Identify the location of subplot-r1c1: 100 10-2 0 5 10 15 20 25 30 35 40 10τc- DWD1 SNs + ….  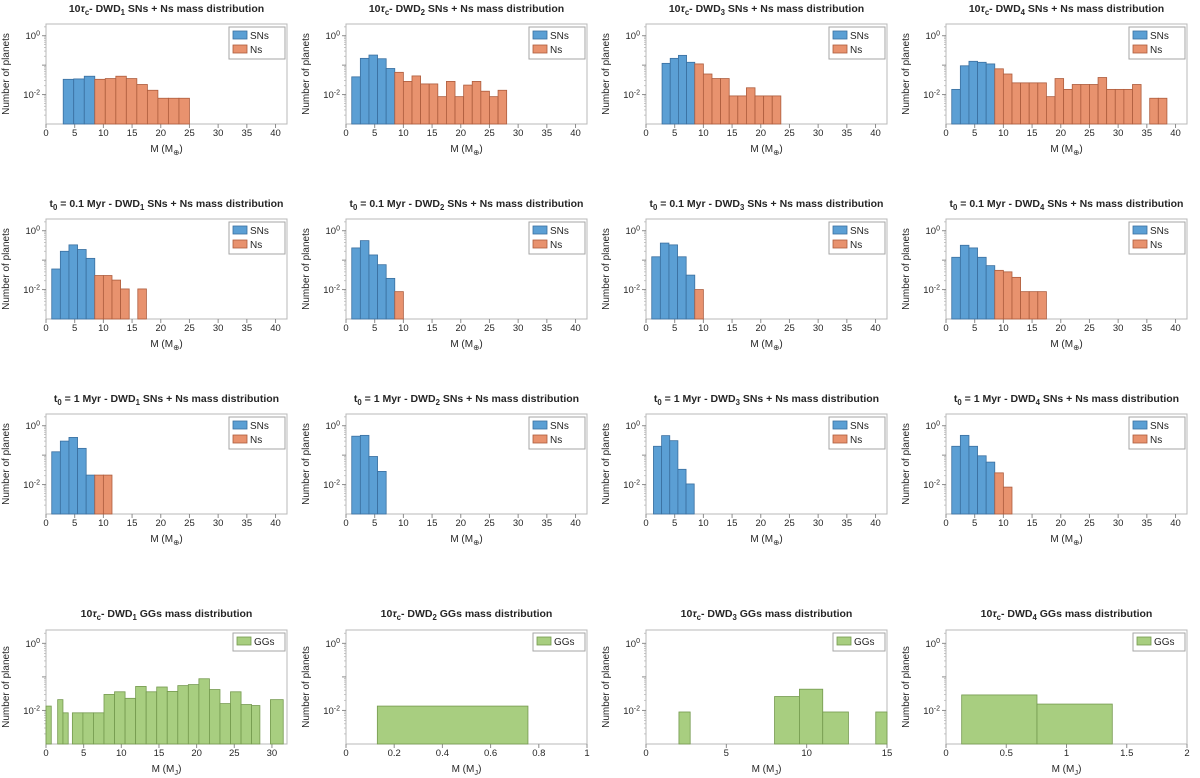
(150, 97).